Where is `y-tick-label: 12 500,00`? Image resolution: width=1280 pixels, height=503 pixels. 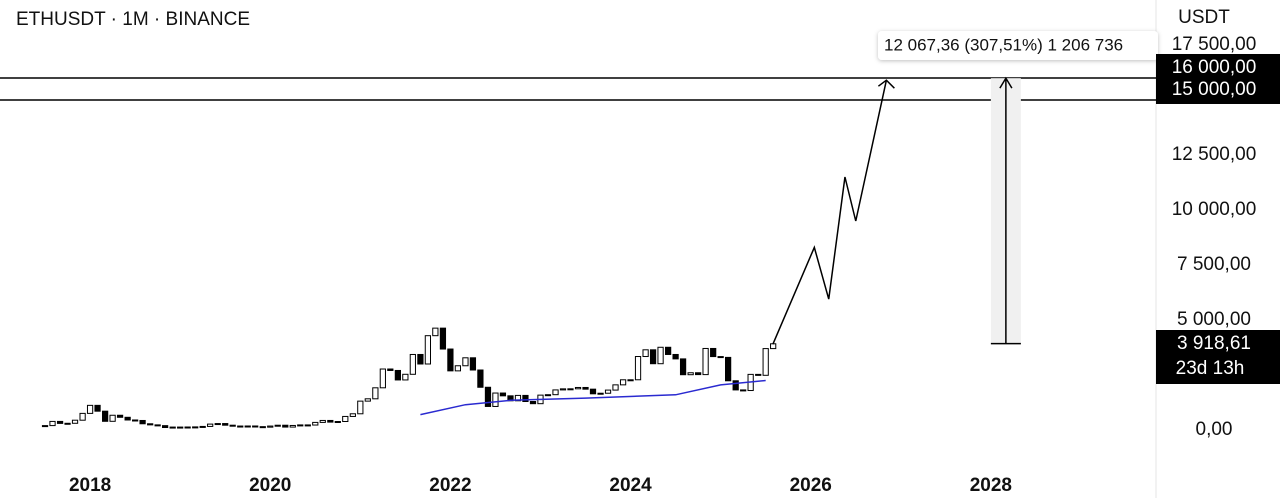 y-tick-label: 12 500,00 is located at coordinates (1214, 154).